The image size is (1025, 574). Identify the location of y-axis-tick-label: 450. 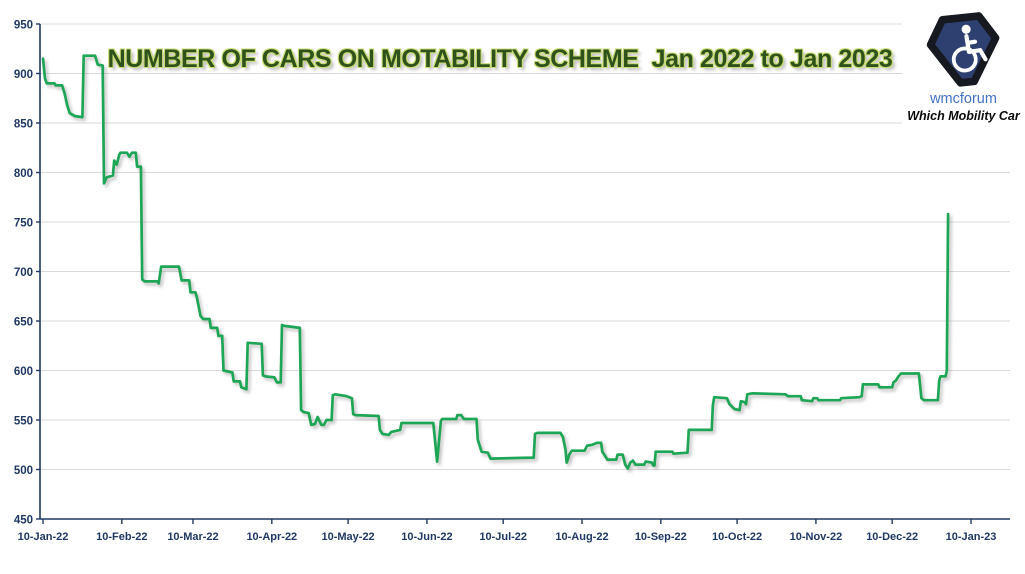
(23, 521).